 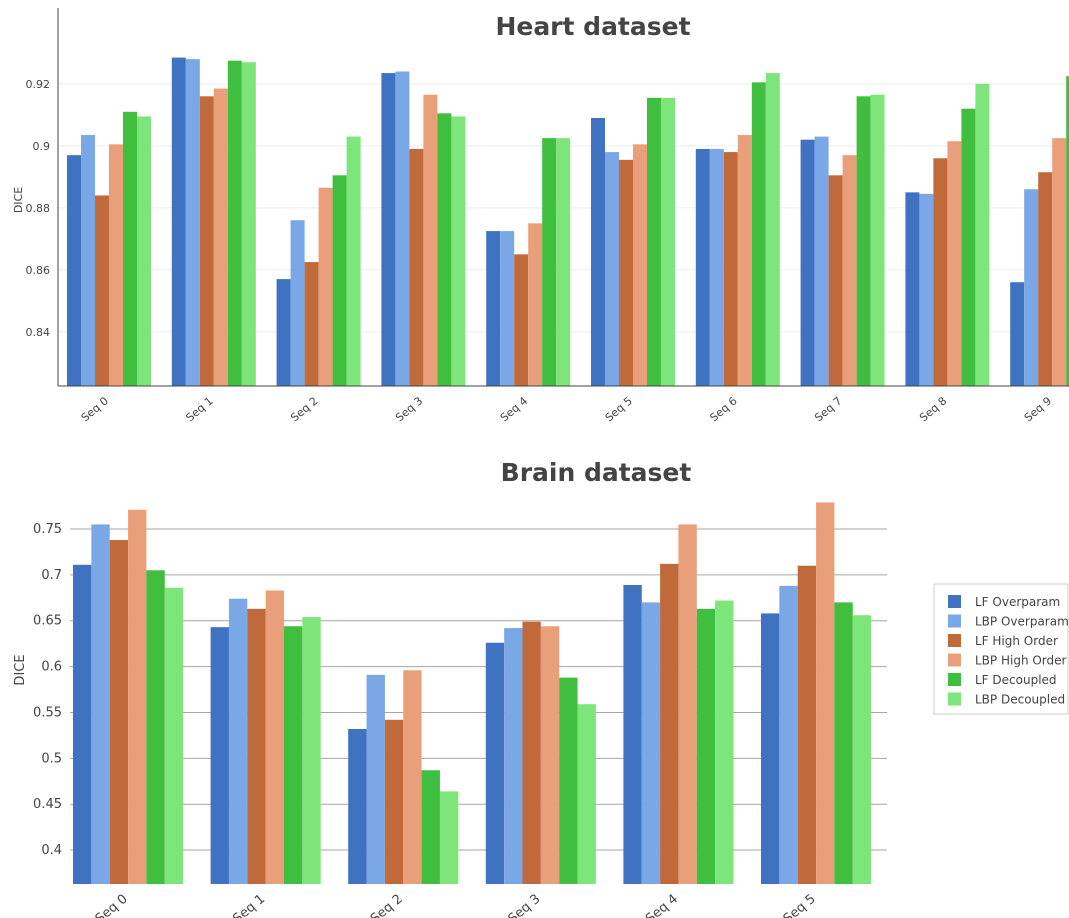 What do you see at coordinates (47, 712) in the screenshot?
I see `brain-y-tick-label: 0.55` at bounding box center [47, 712].